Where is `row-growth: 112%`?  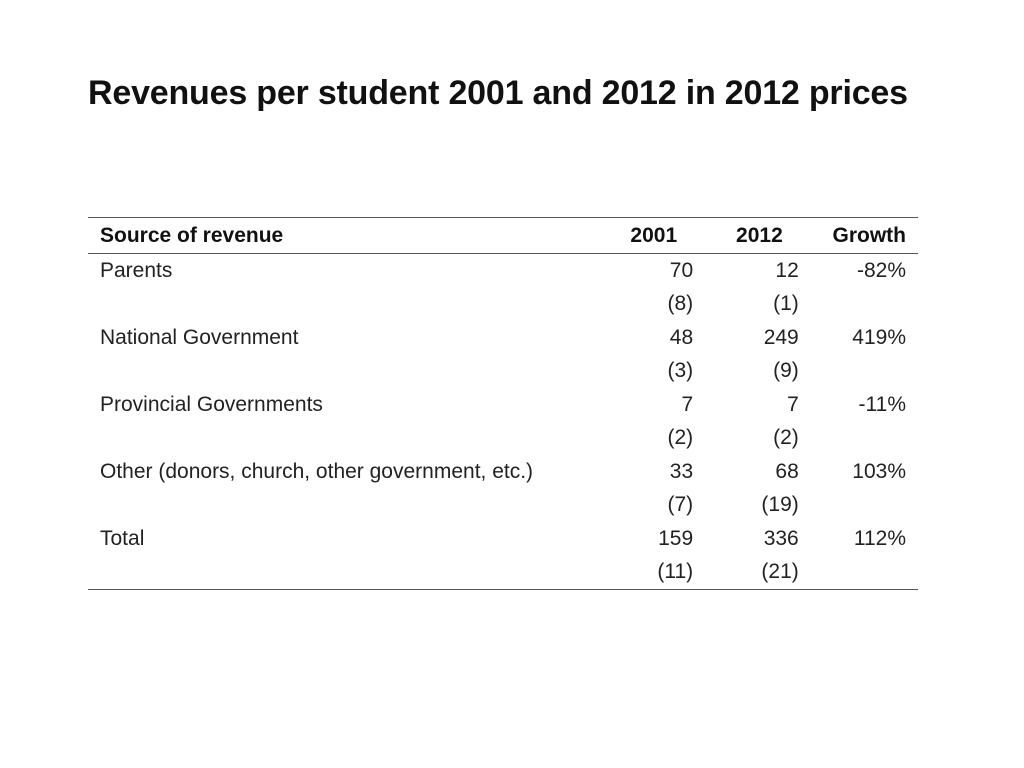
row-growth: 112% is located at coordinates (879, 538).